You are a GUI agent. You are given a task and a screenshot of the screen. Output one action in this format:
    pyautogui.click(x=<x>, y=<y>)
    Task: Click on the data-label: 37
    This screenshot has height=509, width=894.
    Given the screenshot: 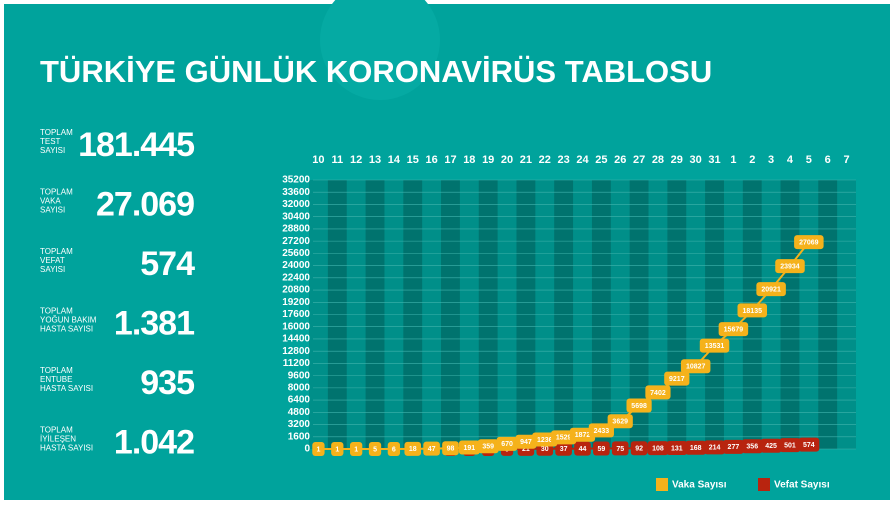 What is the action you would take?
    pyautogui.click(x=564, y=449)
    